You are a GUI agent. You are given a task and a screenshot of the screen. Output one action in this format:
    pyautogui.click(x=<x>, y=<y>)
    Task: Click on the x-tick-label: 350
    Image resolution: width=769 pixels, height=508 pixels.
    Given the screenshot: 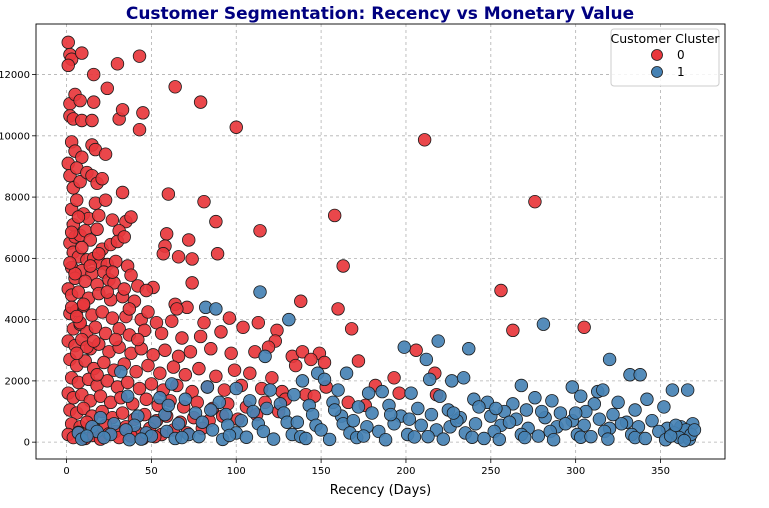 What is the action you would take?
    pyautogui.click(x=660, y=471)
    